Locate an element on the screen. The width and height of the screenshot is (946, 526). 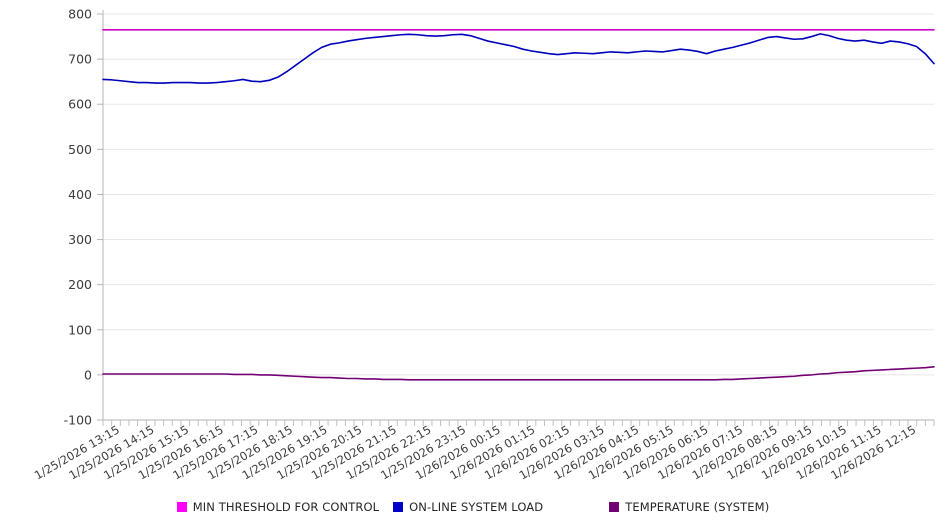
svg-text: 300 is located at coordinates (80, 239).